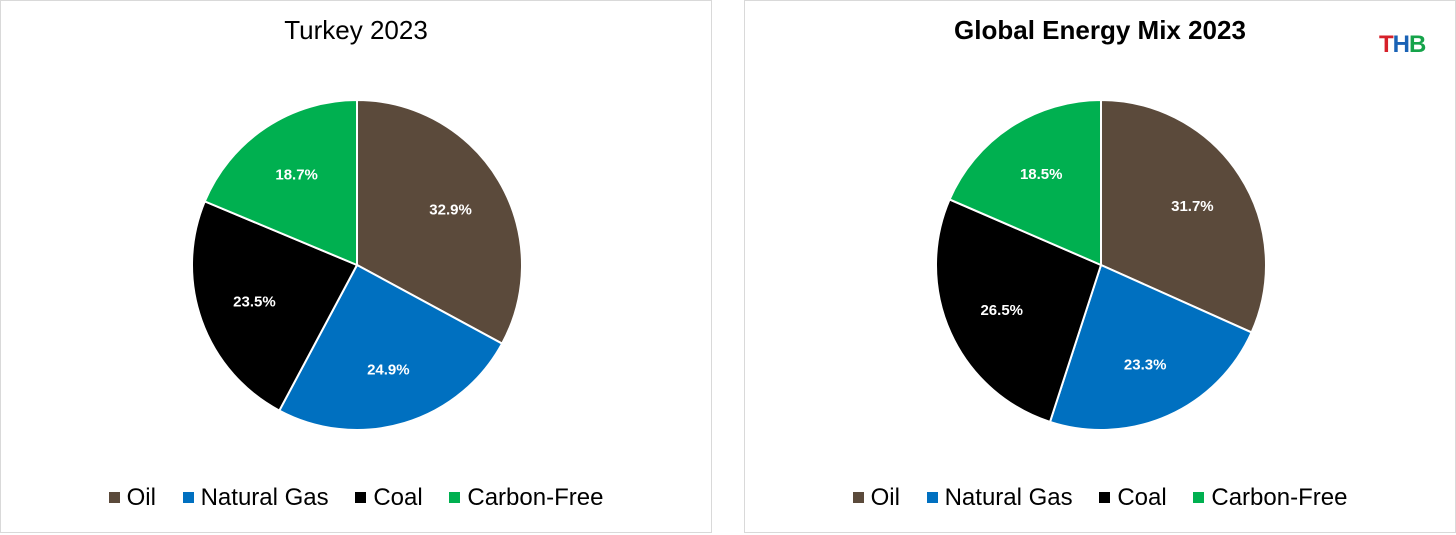 This screenshot has height=535, width=1456. What do you see at coordinates (1417, 44) in the screenshot?
I see `brand-letter: B` at bounding box center [1417, 44].